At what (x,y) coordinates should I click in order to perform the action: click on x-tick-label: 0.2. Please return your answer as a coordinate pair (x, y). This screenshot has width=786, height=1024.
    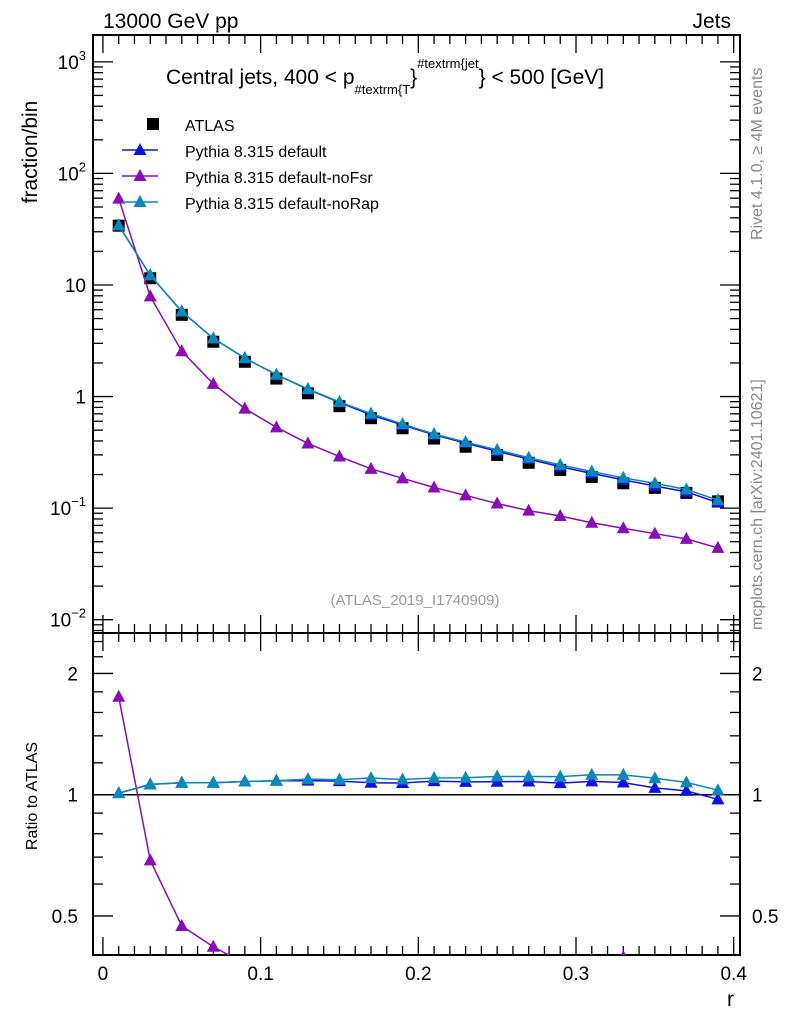
    Looking at the image, I should click on (418, 974).